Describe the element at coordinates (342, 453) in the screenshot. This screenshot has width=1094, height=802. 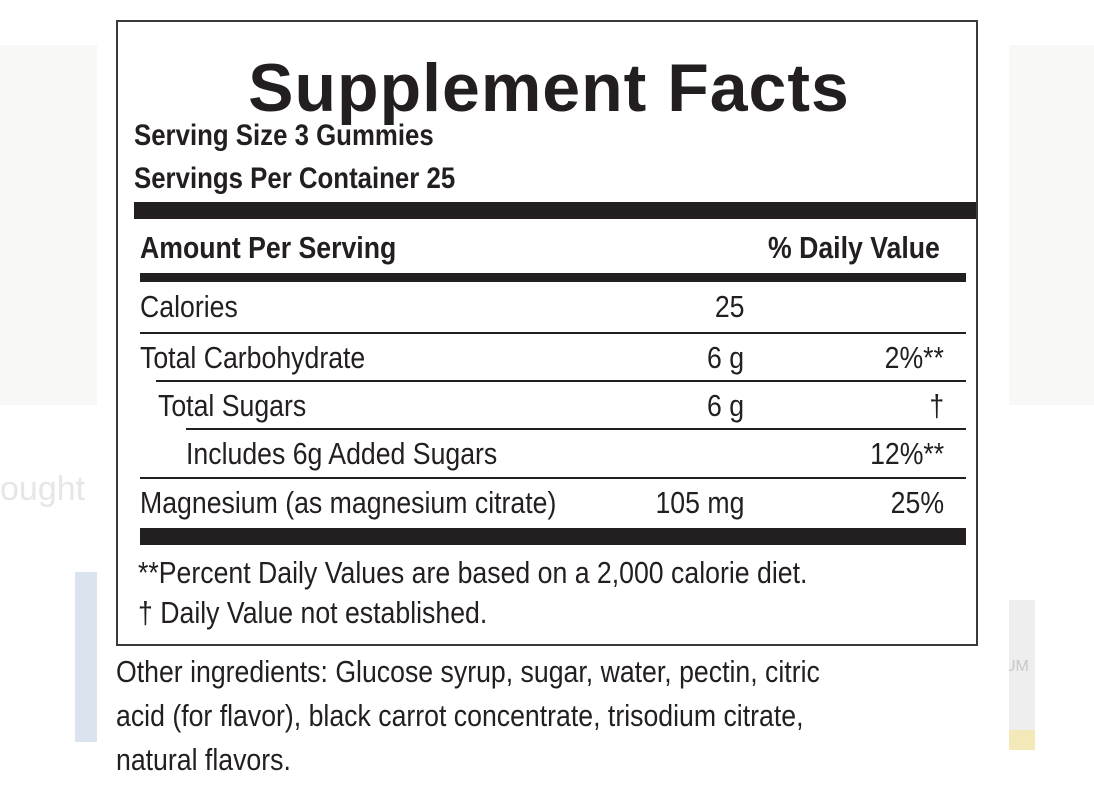
I see `nutrient-name: Includes 6g Added Sugars` at that location.